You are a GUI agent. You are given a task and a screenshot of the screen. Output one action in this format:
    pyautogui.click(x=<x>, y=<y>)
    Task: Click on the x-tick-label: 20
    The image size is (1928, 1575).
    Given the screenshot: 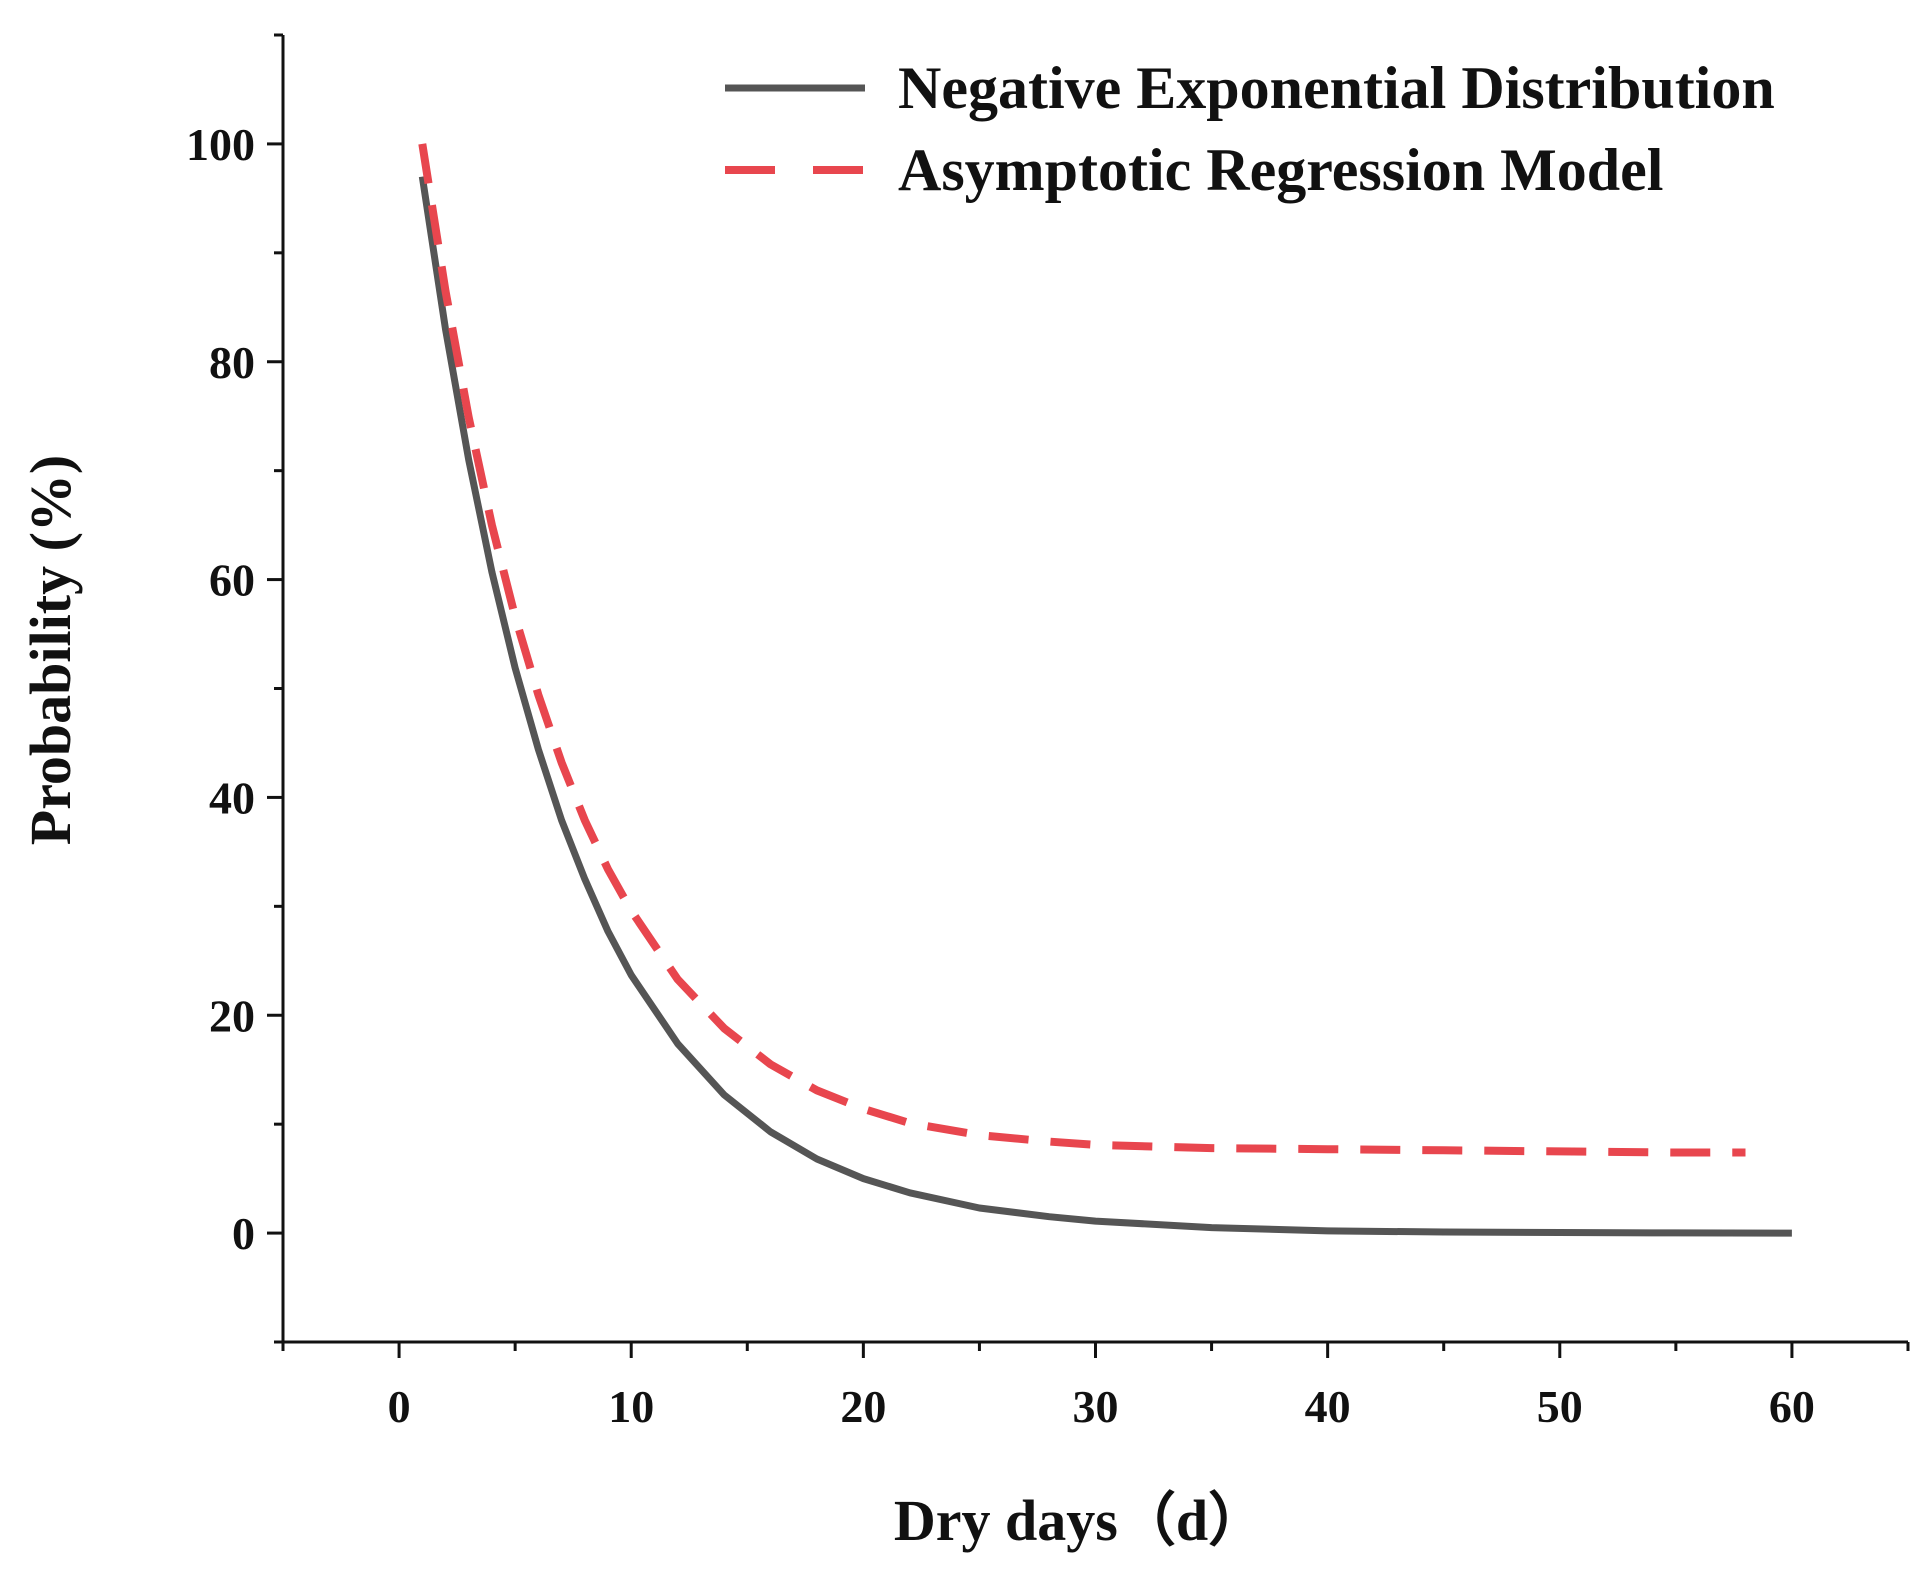 What is the action you would take?
    pyautogui.click(x=863, y=1406)
    